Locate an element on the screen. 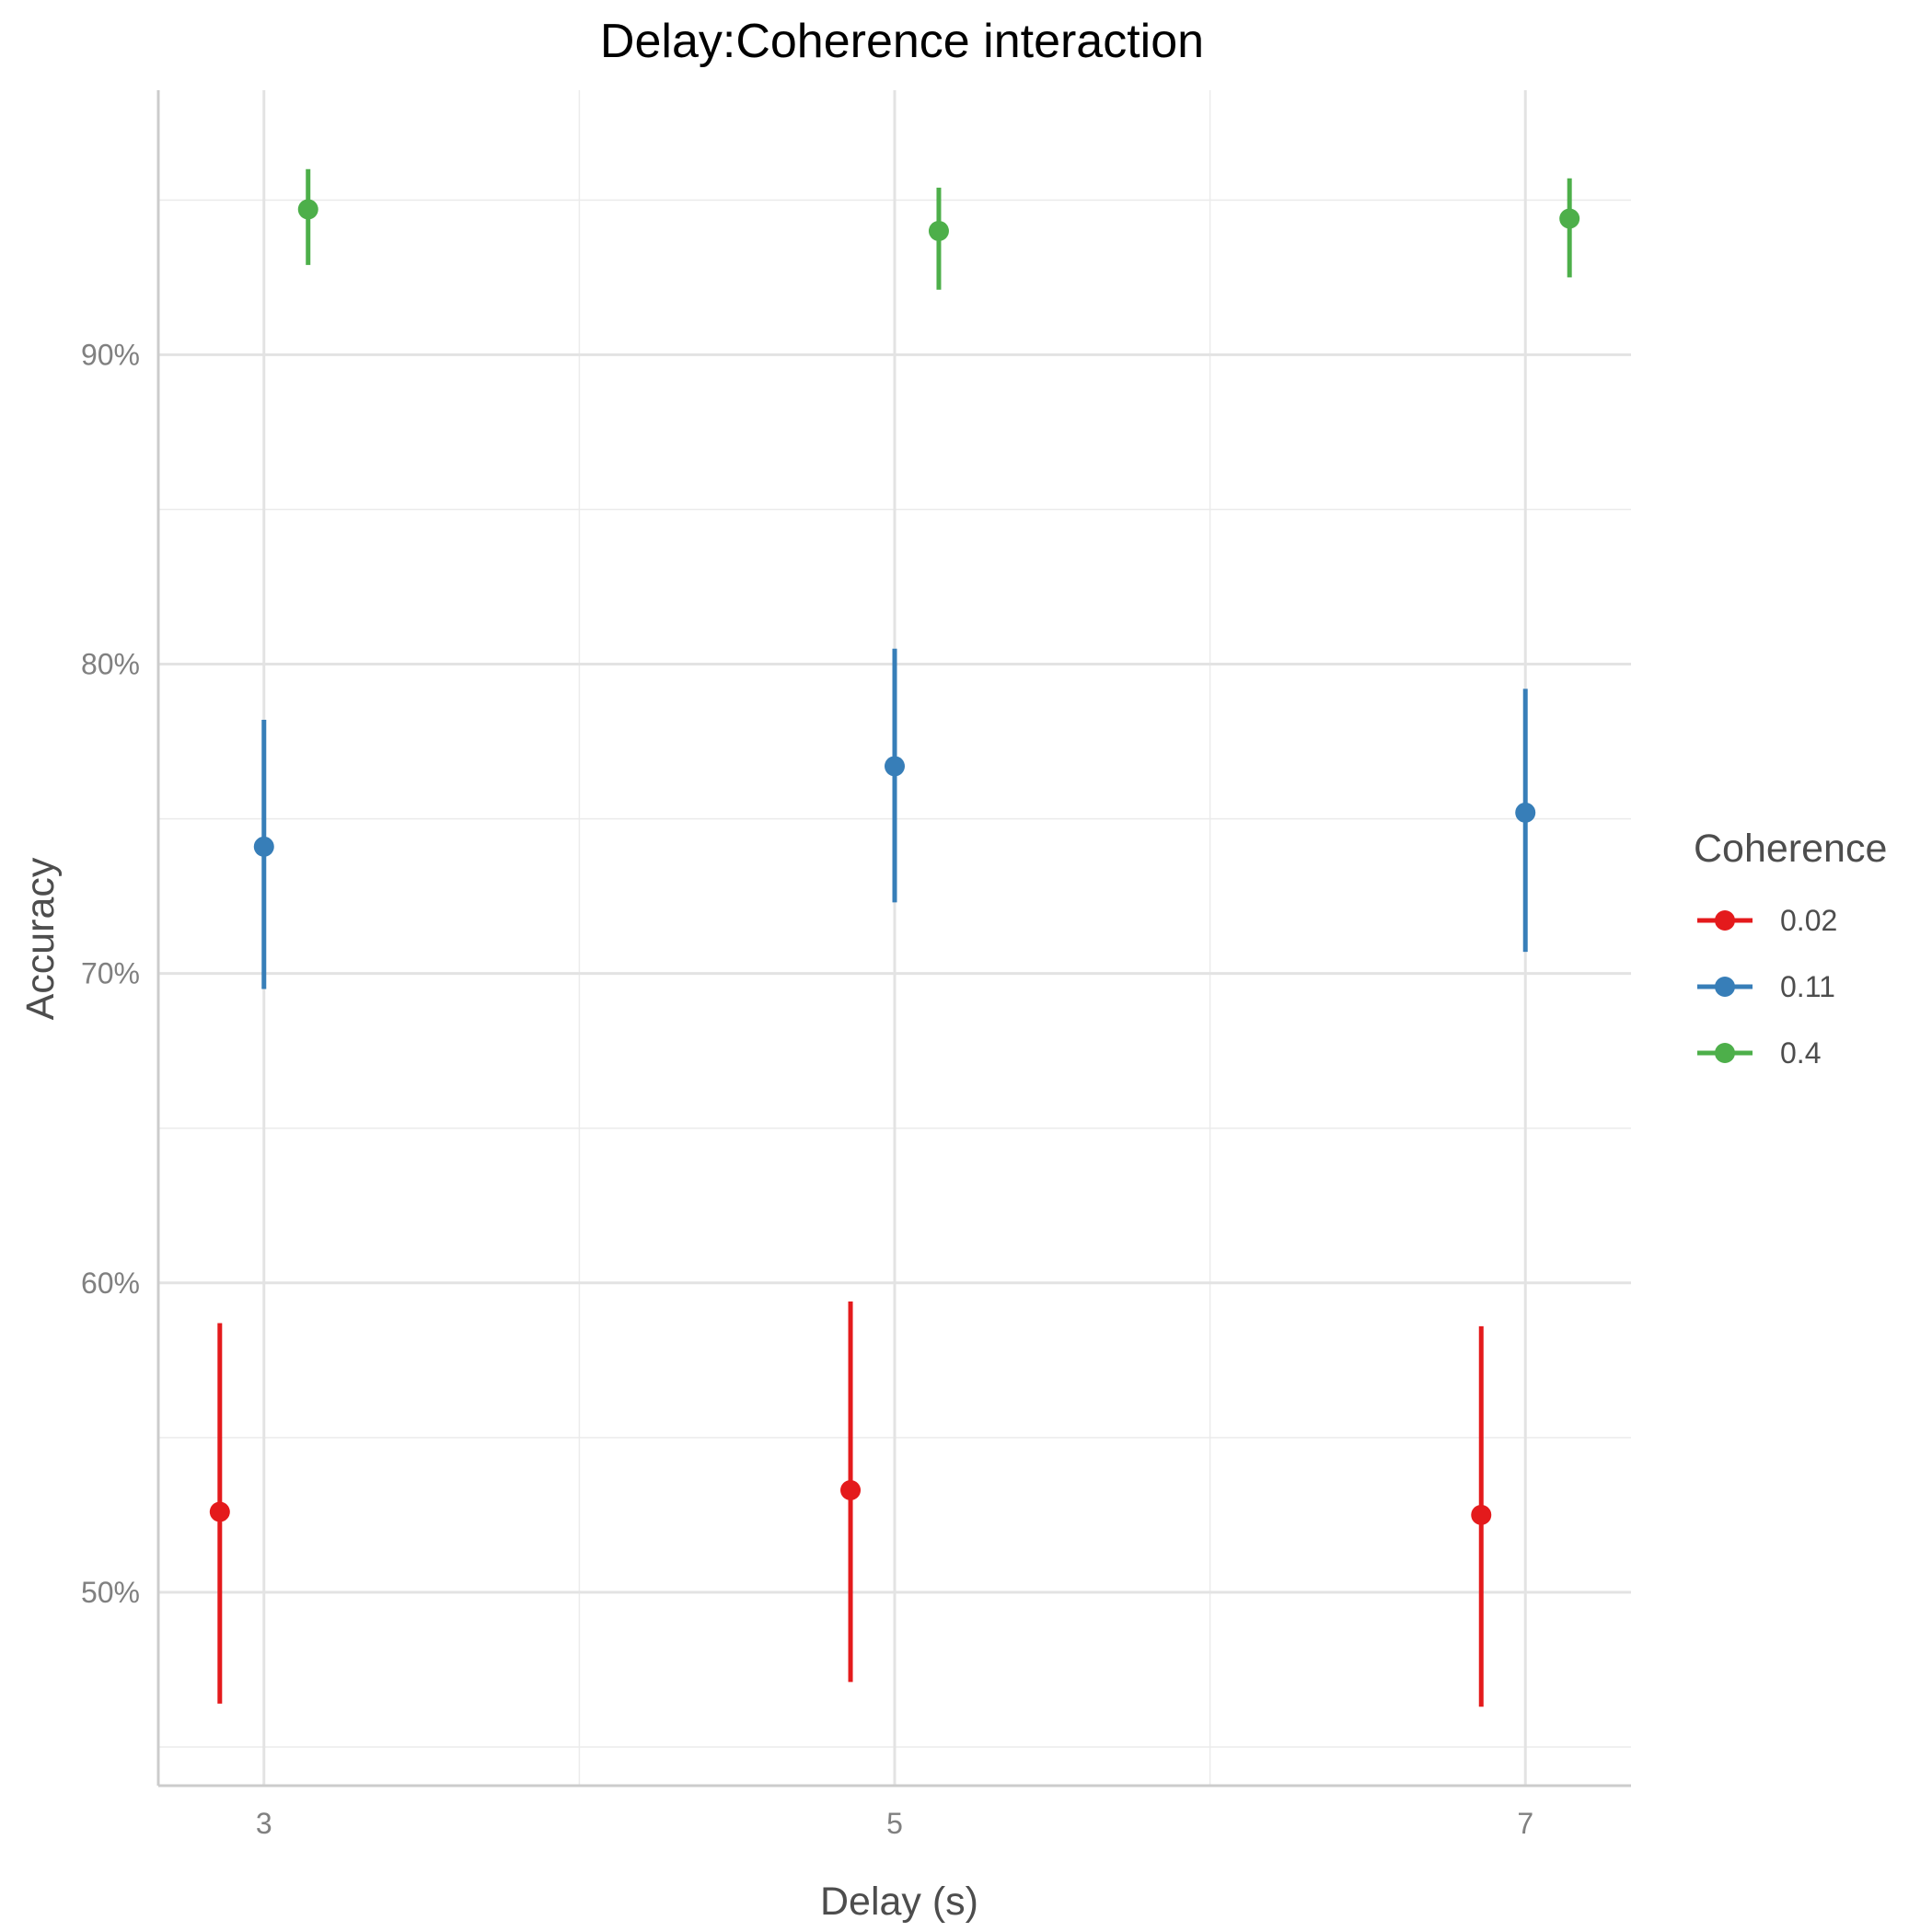 The image size is (1932, 1932). legend-items: 0.02 0.11 0.4 is located at coordinates (1767, 987).